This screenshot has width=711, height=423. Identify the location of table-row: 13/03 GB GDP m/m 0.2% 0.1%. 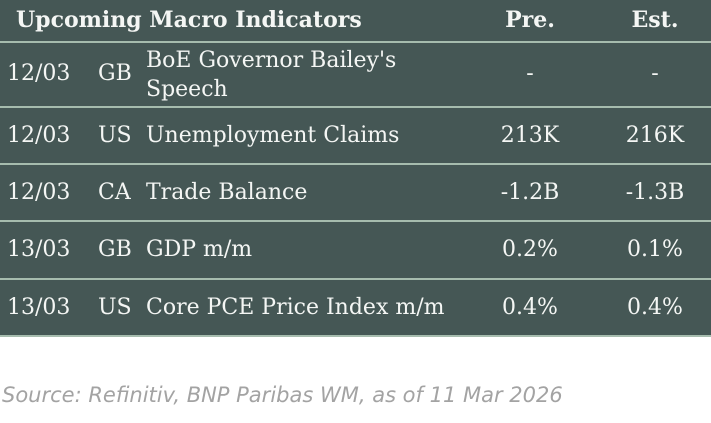
(355, 251).